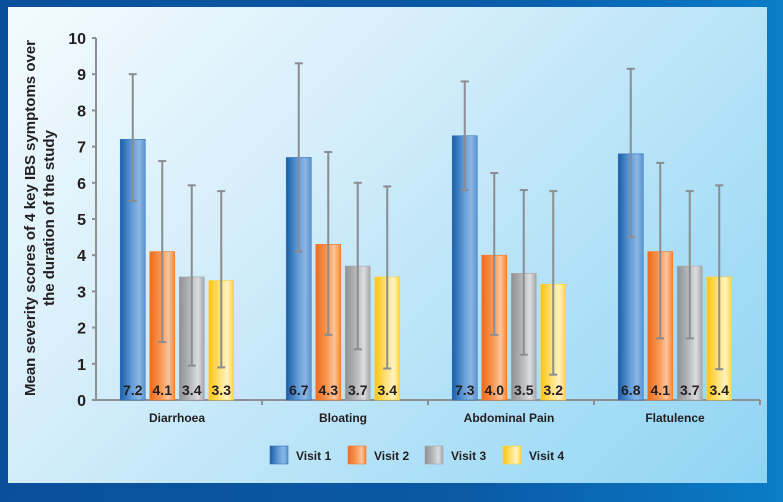  I want to click on legend-label: Visit 2, so click(391, 456).